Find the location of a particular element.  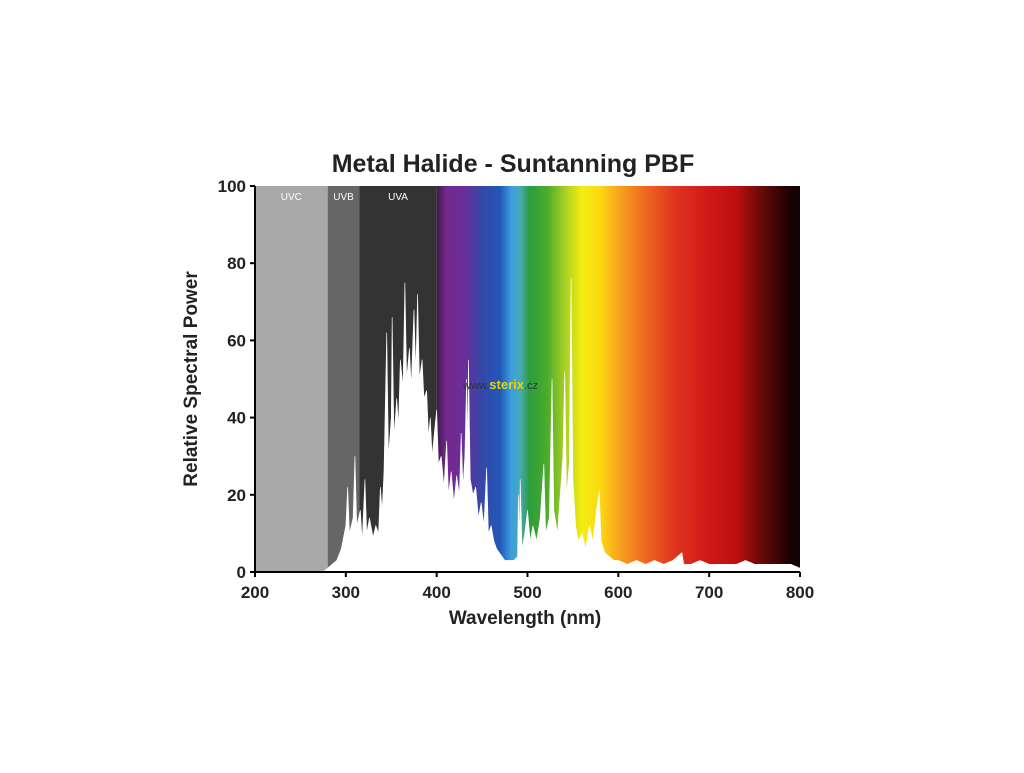

y-axis-label: Relative Spectral Power is located at coordinates (191, 379).